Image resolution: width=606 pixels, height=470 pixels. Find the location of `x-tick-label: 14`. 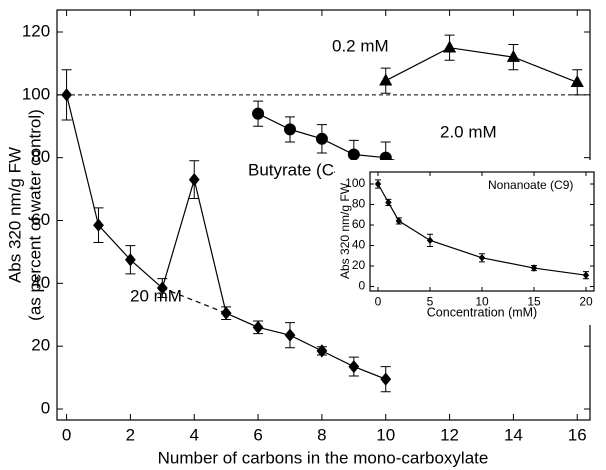

x-tick-label: 14 is located at coordinates (513, 435).